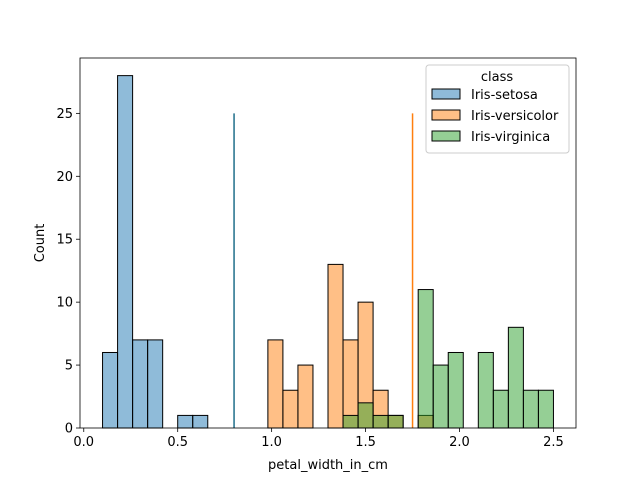 The width and height of the screenshot is (640, 480). I want to click on legend-label-iris-versicolor: Iris-versicolor, so click(515, 116).